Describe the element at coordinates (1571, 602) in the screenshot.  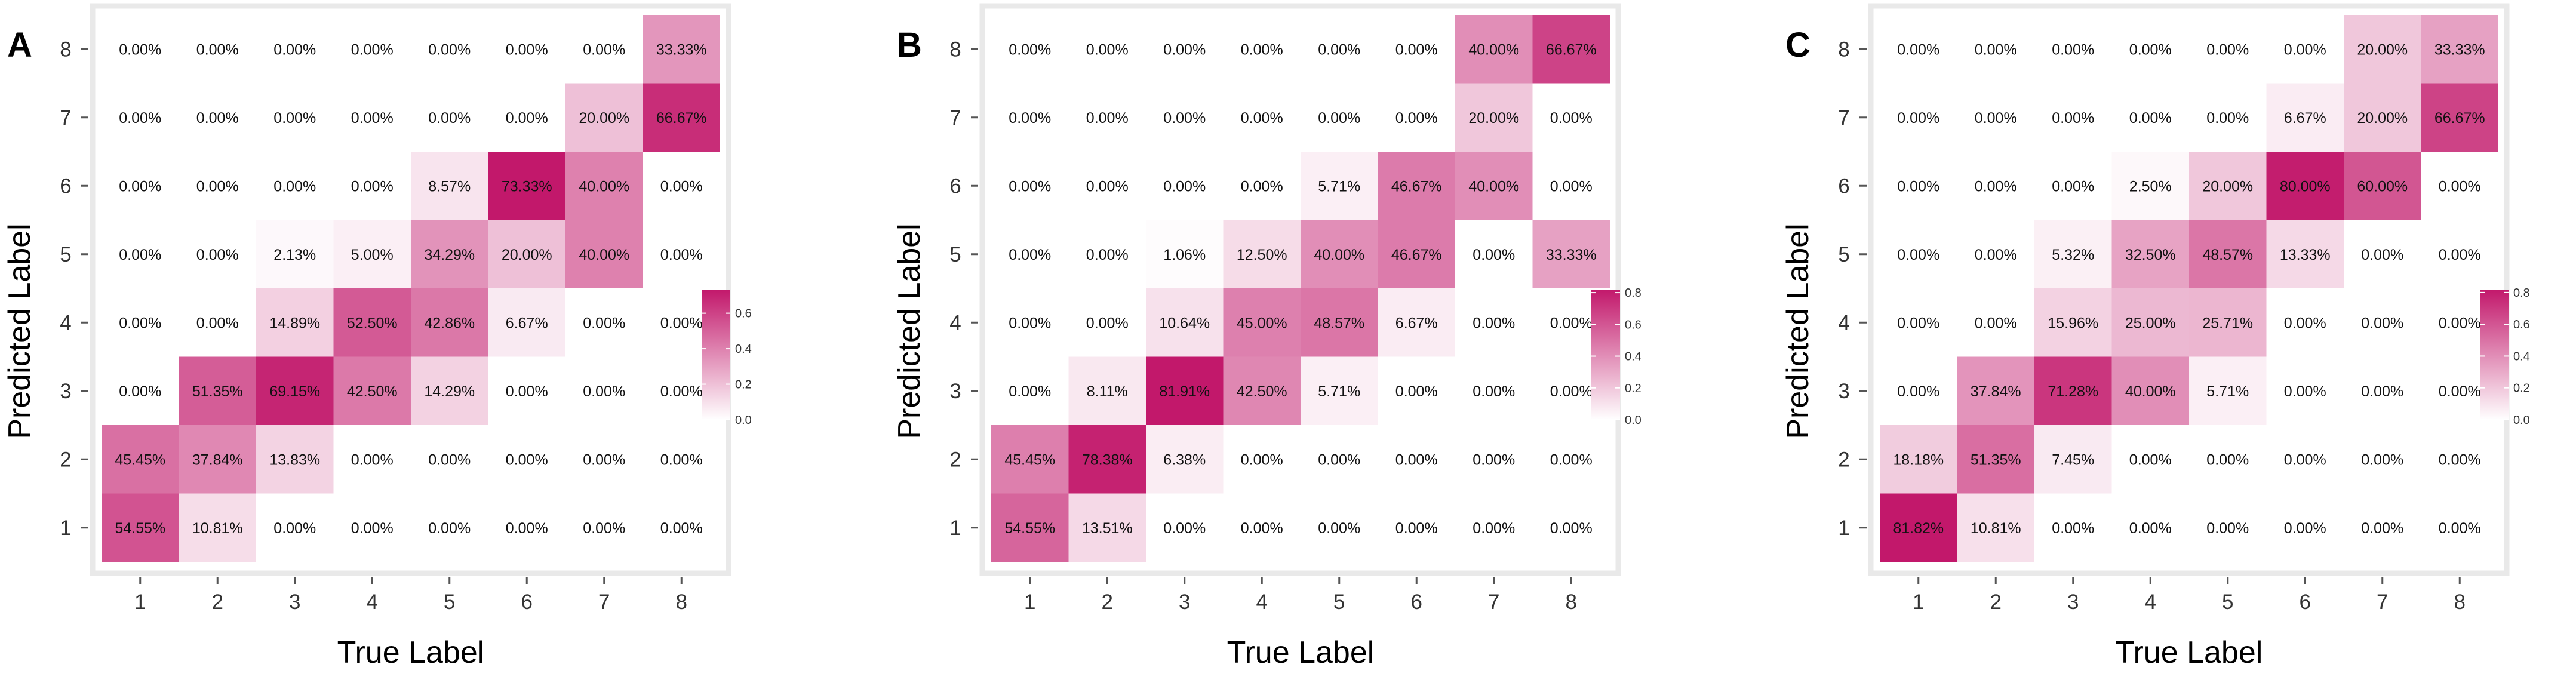
I see `x-tick-label: 8` at that location.